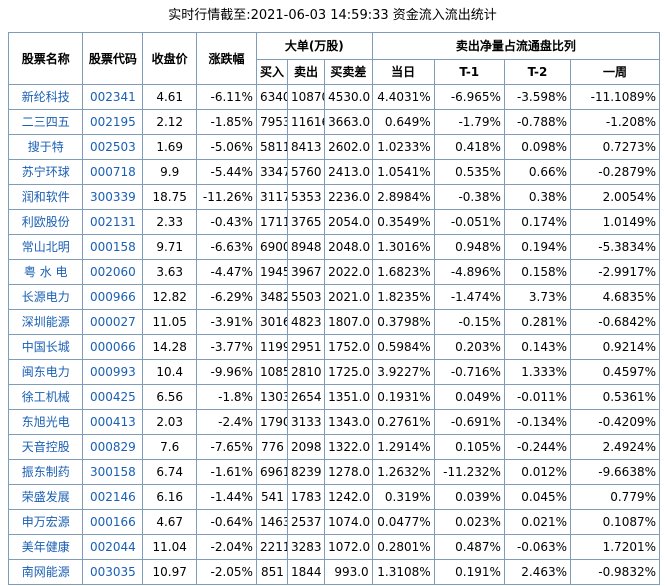  What do you see at coordinates (537, 547) in the screenshot?
I see `ratio-t2: -0.063%` at bounding box center [537, 547].